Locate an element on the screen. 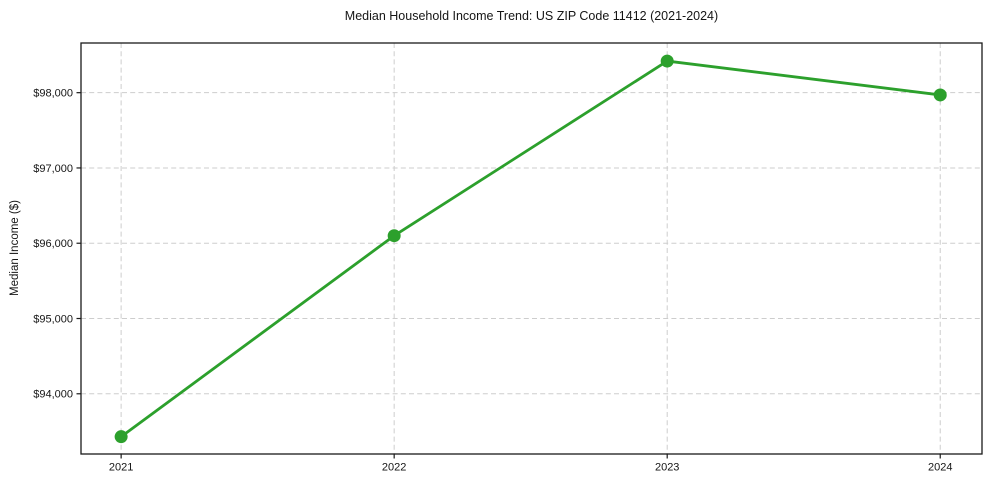 This screenshot has width=989, height=490. x-tick-label: 2024 is located at coordinates (940, 468).